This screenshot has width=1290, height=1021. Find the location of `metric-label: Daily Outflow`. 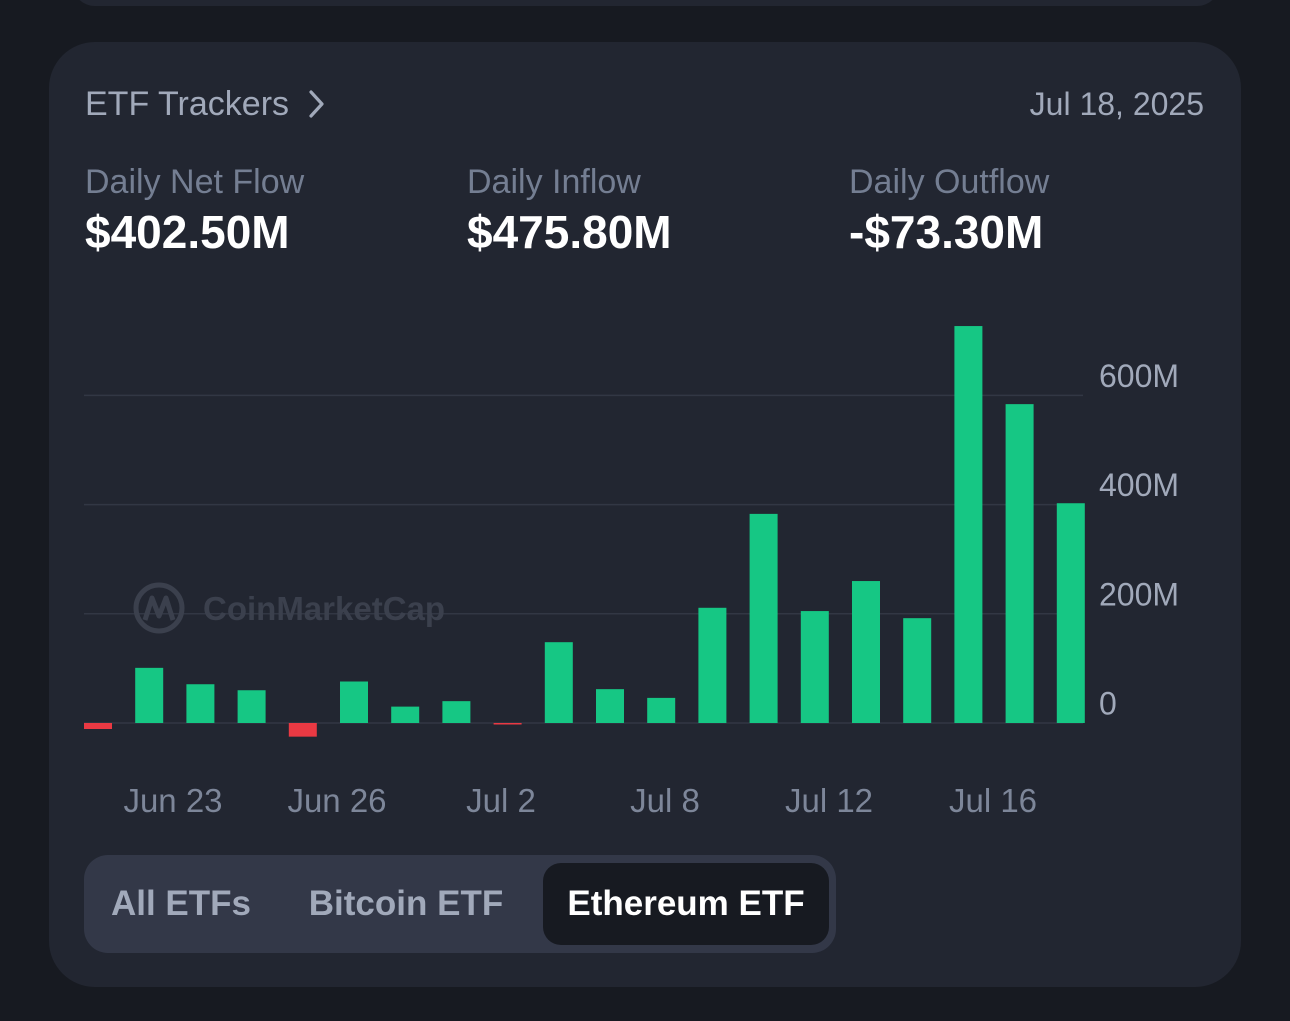

metric-label: Daily Outflow is located at coordinates (949, 182).